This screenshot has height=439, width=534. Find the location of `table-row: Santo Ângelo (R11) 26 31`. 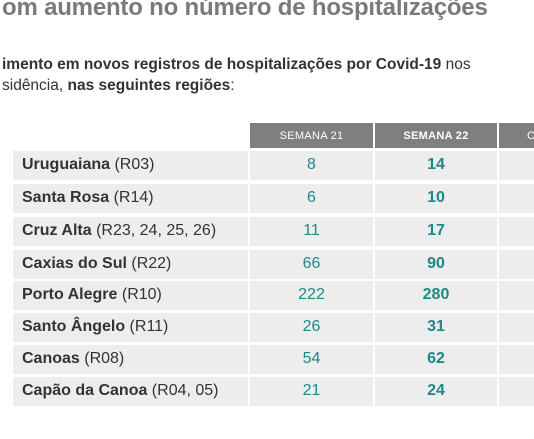

table-row: Santo Ângelo (R11) 26 31 is located at coordinates (273, 327).